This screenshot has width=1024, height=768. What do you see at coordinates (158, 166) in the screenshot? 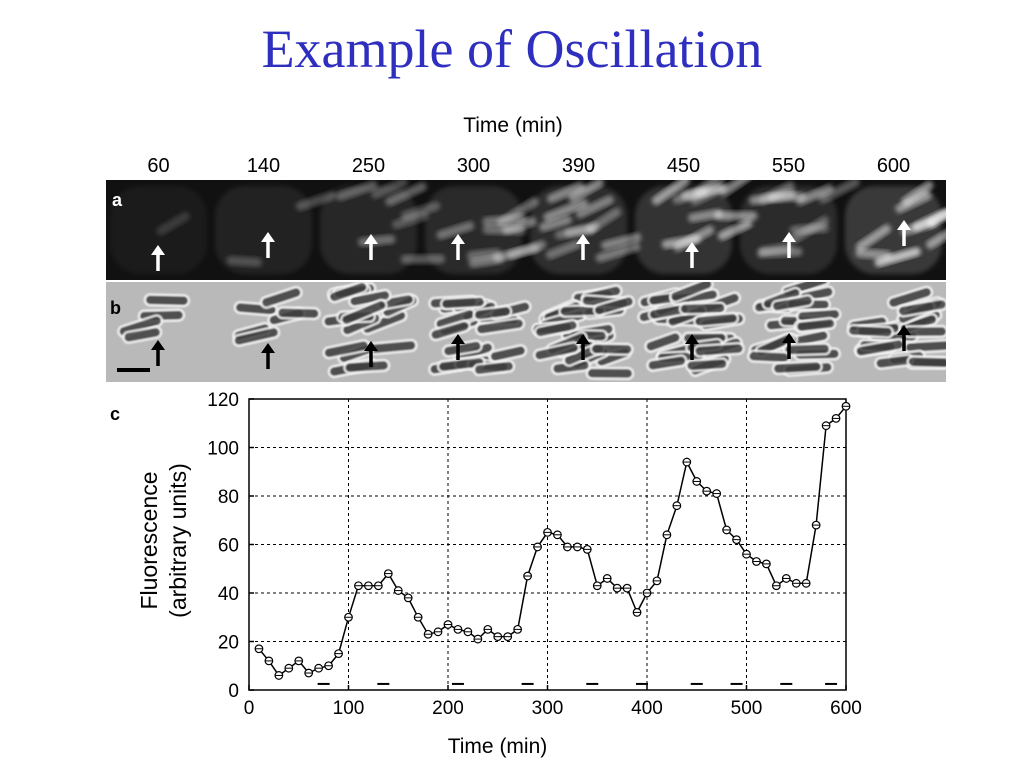
I see `time-label: 60` at bounding box center [158, 166].